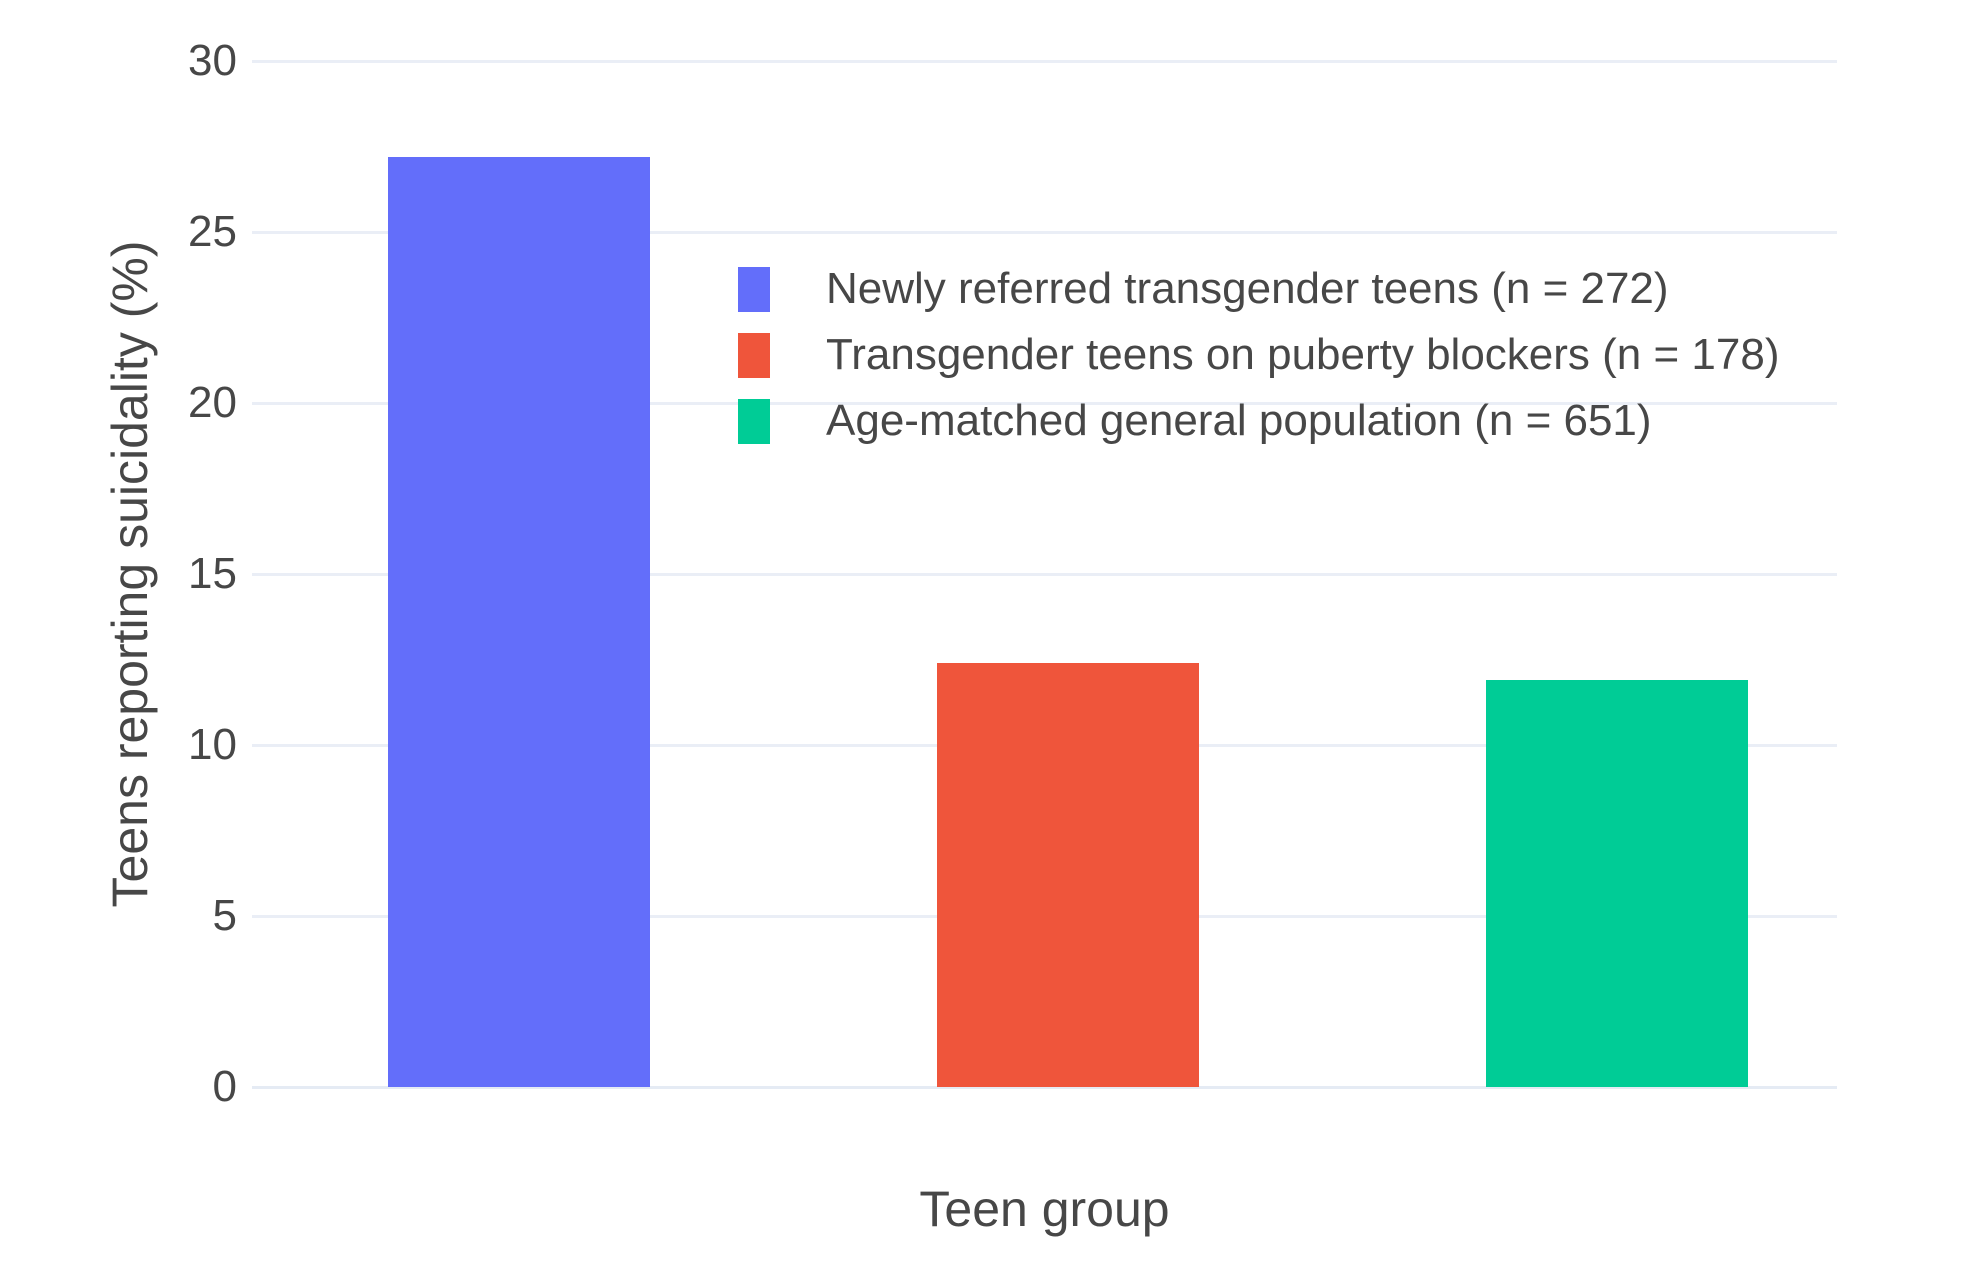 This screenshot has width=1987, height=1269. I want to click on y-tick-label-0: 0, so click(224, 1086).